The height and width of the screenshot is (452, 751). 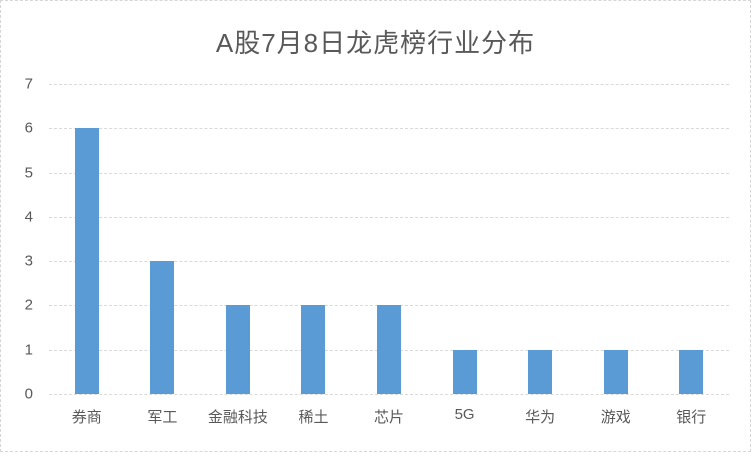 What do you see at coordinates (464, 414) in the screenshot?
I see `x-axis-label: 5G` at bounding box center [464, 414].